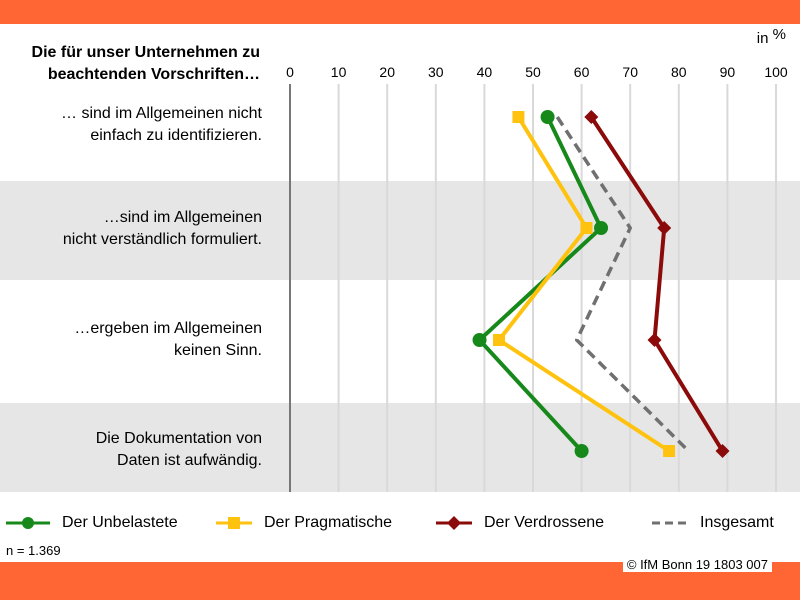  Describe the element at coordinates (217, 350) in the screenshot. I see `category-label-3-line-2: keinen Sinn.` at that location.